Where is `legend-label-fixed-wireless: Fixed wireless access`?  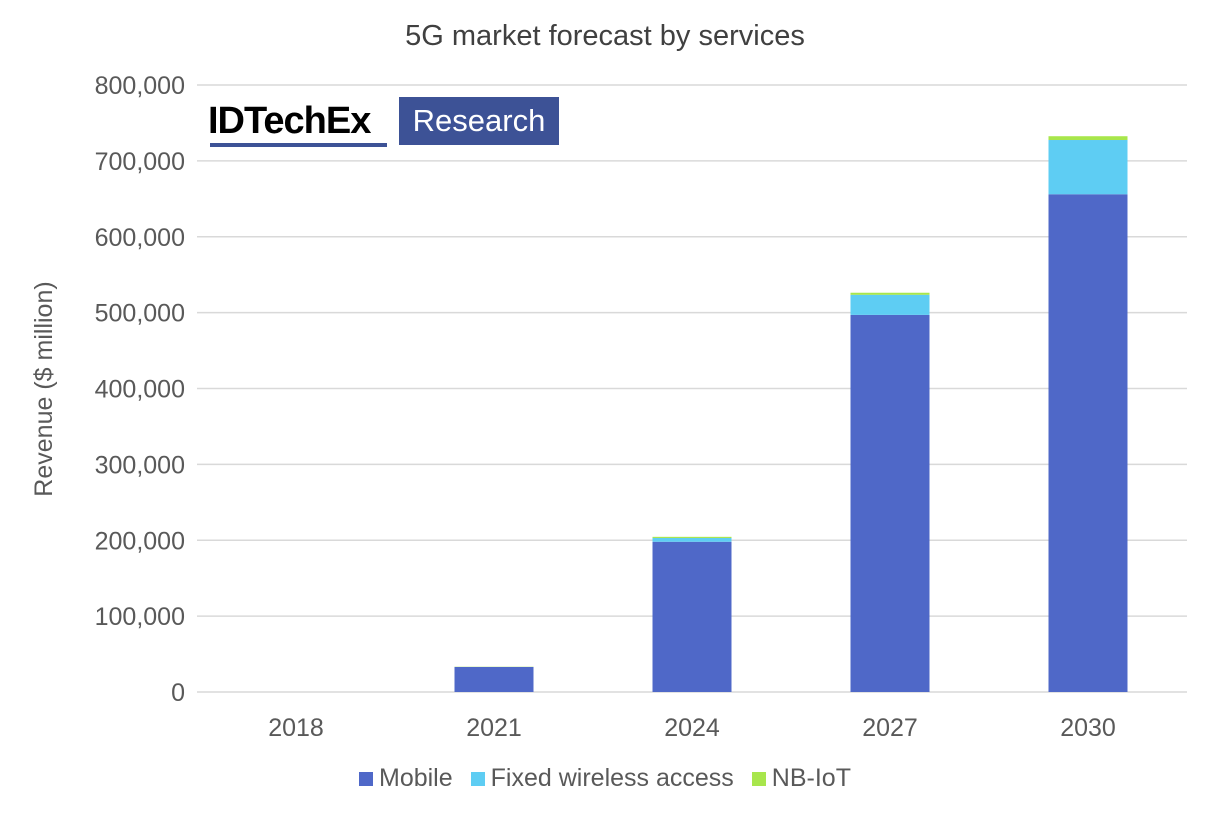
legend-label-fixed-wireless: Fixed wireless access is located at coordinates (612, 778).